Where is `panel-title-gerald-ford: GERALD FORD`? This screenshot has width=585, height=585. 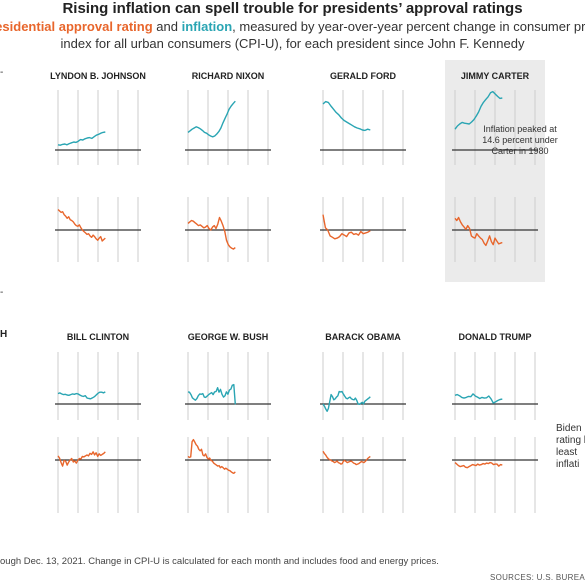 panel-title-gerald-ford: GERALD FORD is located at coordinates (363, 76).